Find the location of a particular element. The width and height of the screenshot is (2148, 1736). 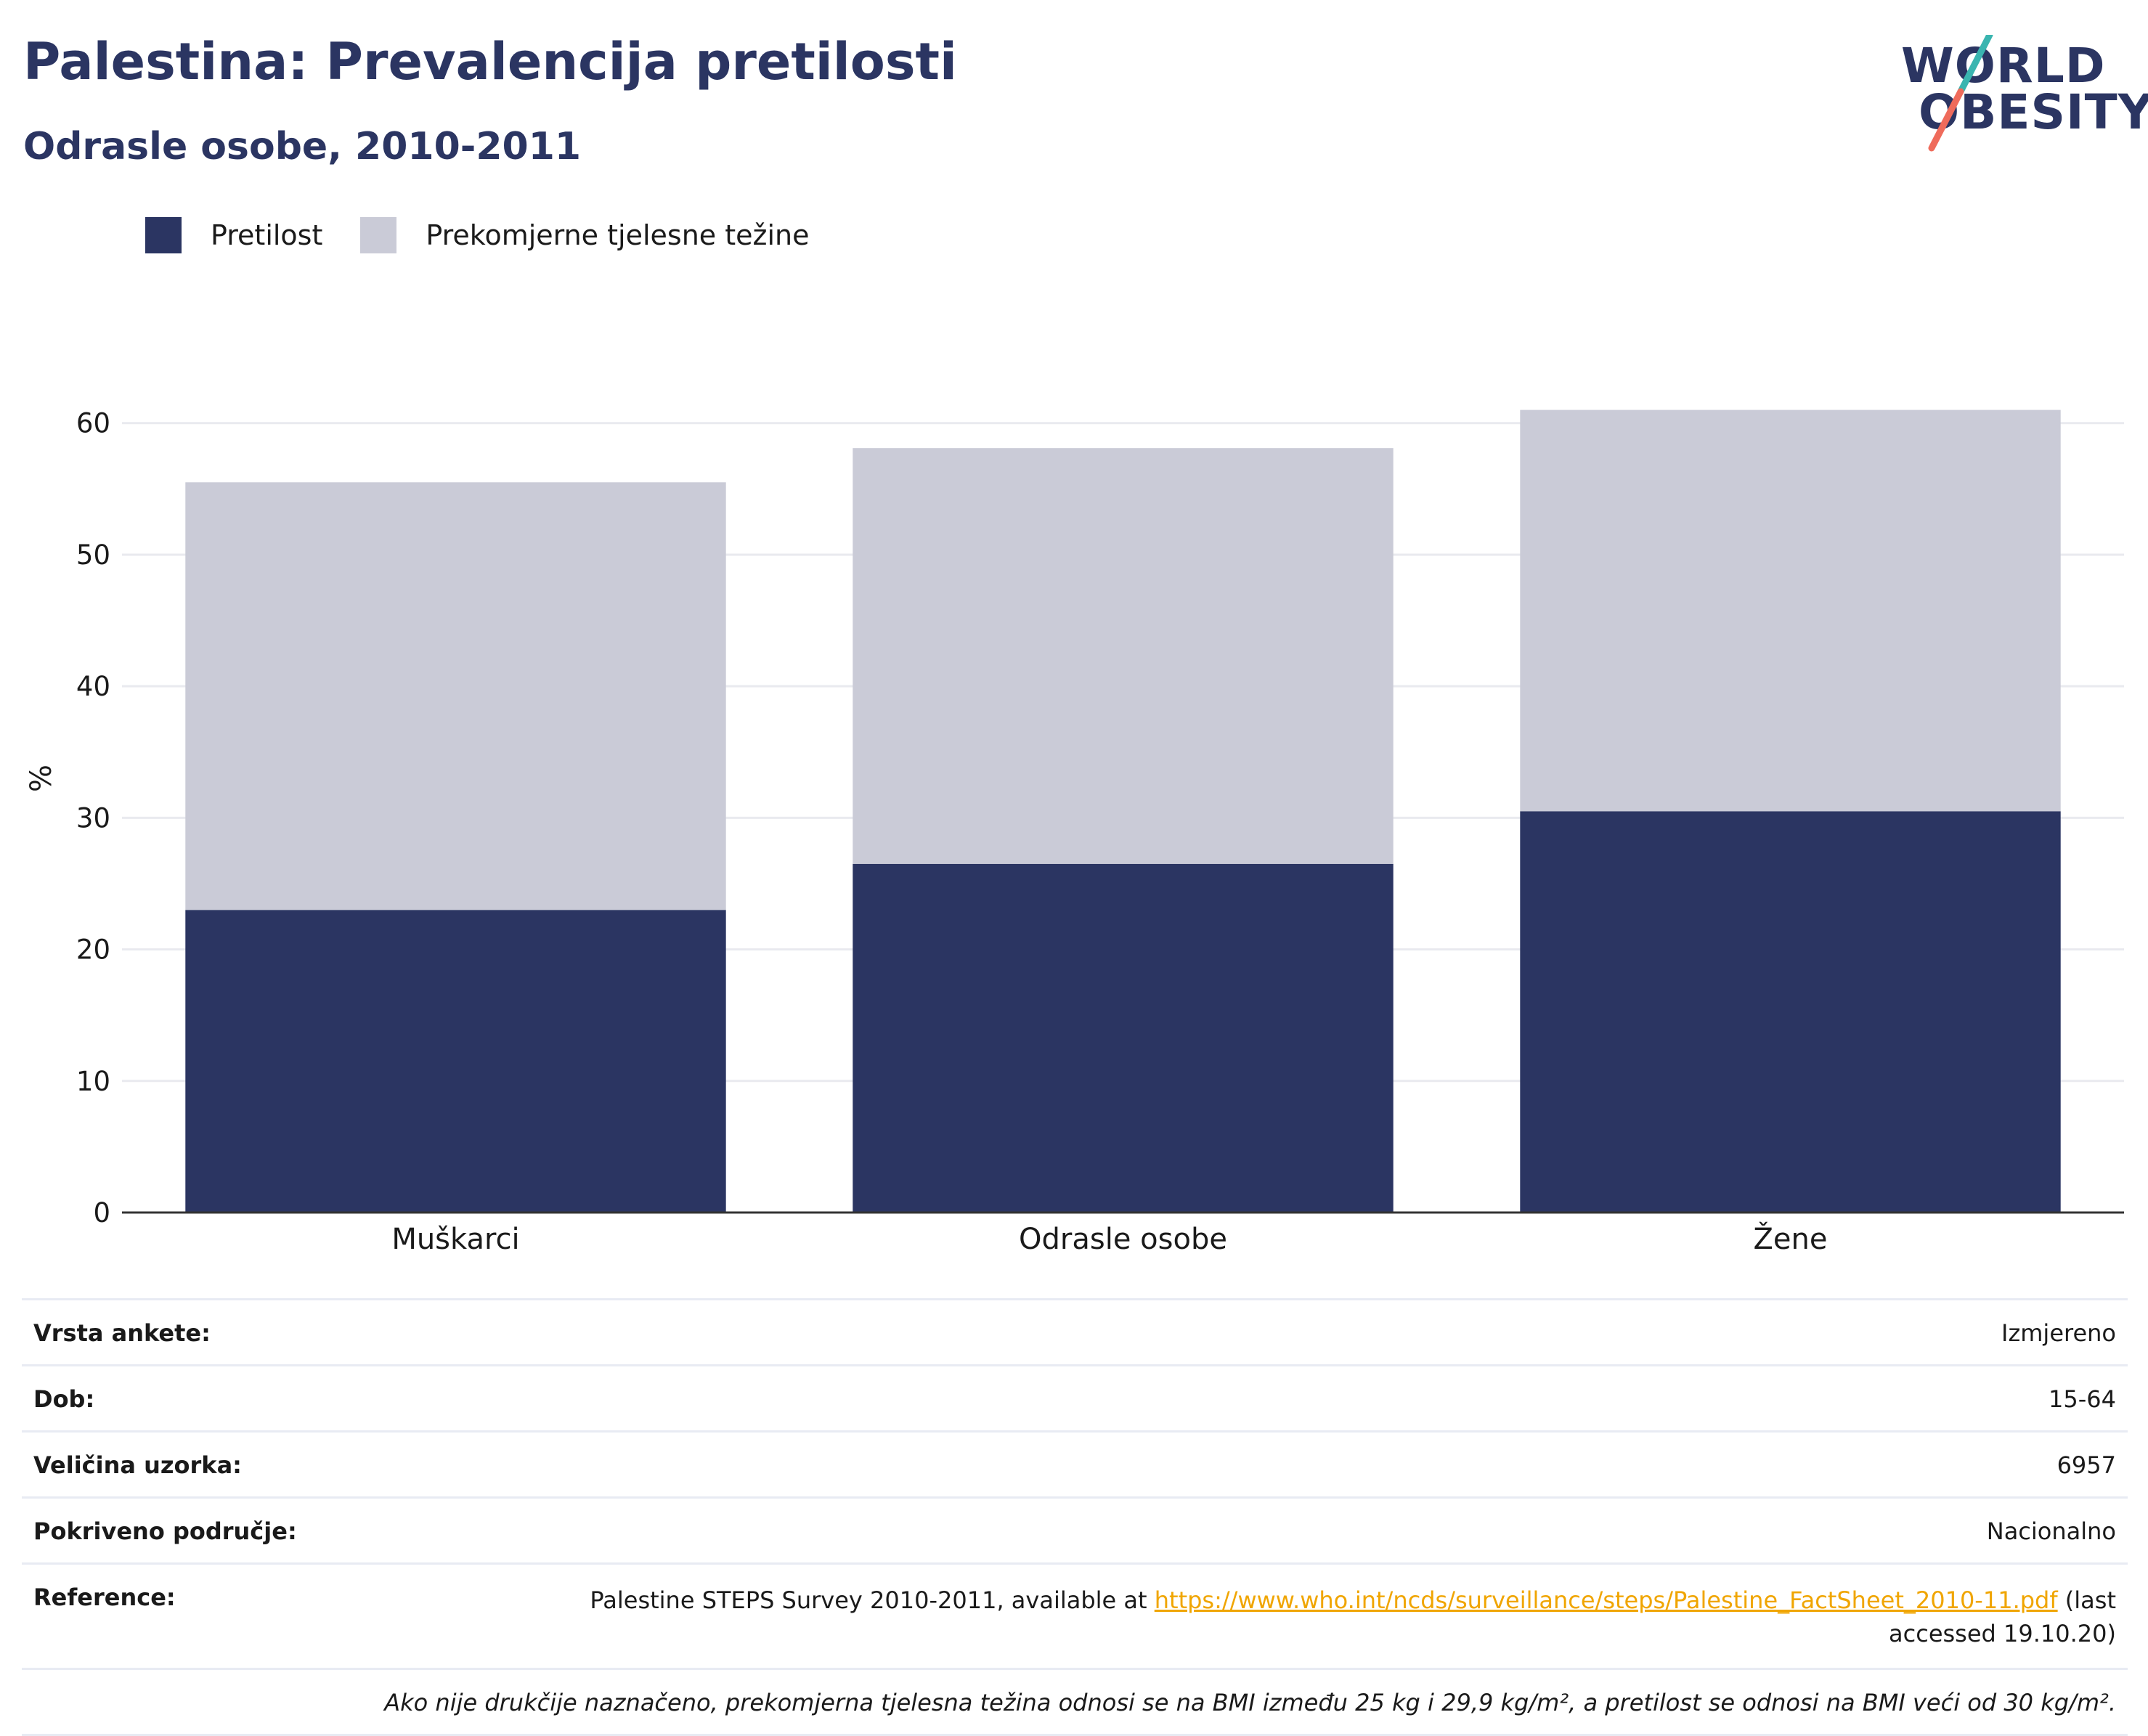

legend-item-obesity: Pretilost is located at coordinates (233, 235).